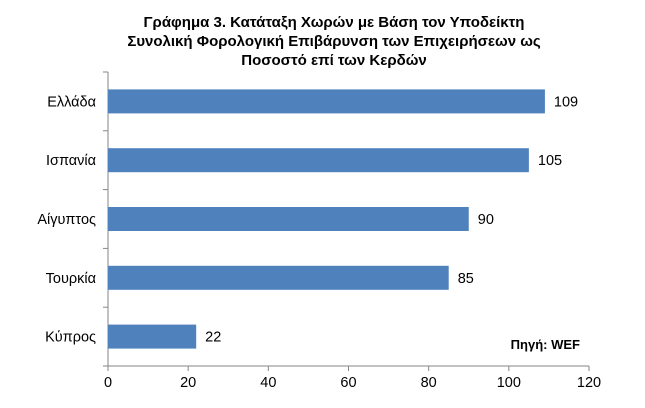  What do you see at coordinates (589, 383) in the screenshot?
I see `x-tick-label: 120` at bounding box center [589, 383].